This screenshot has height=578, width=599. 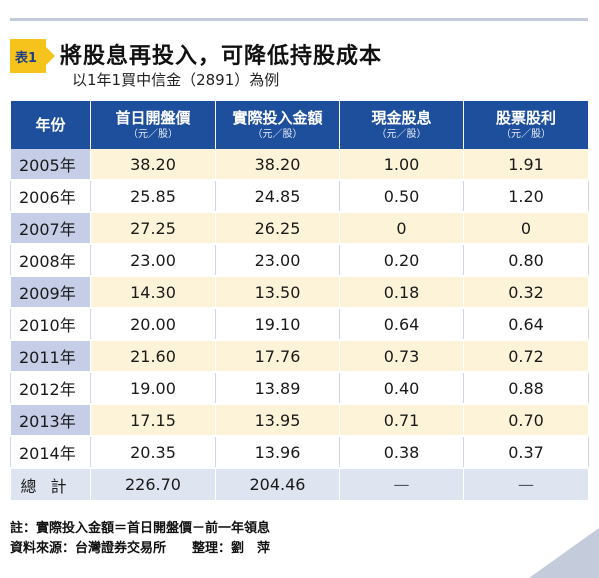 I want to click on corner-decoration, so click(x=564, y=553).